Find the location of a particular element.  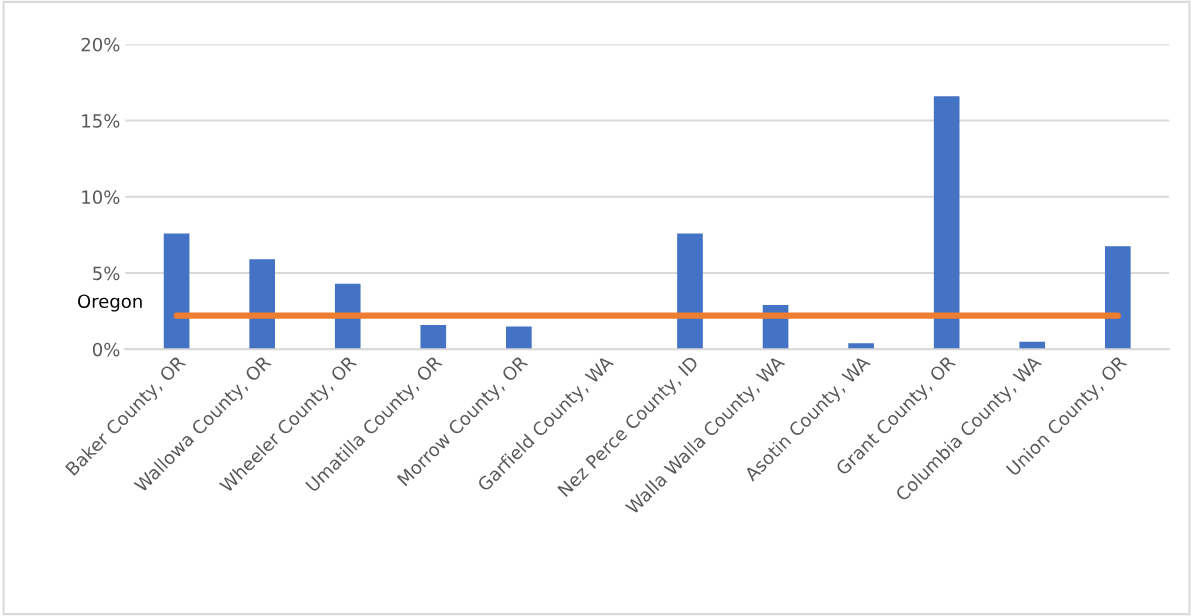

y-tick-label: 20% is located at coordinates (100, 44).